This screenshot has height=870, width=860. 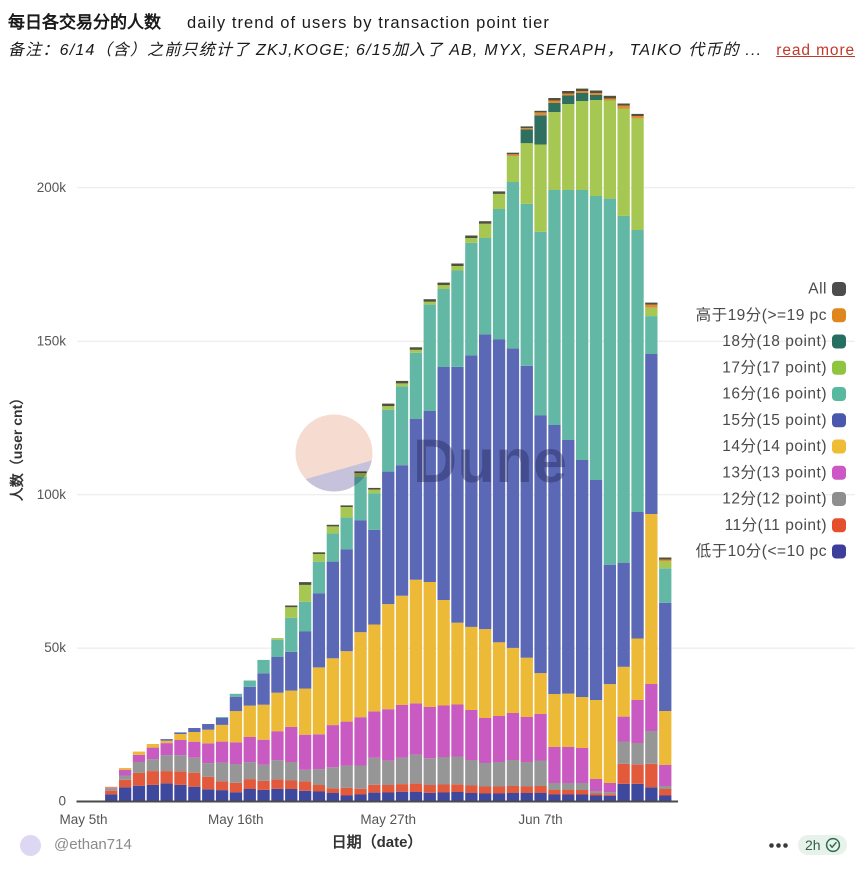 I want to click on svg-text: May 16th, so click(x=236, y=819).